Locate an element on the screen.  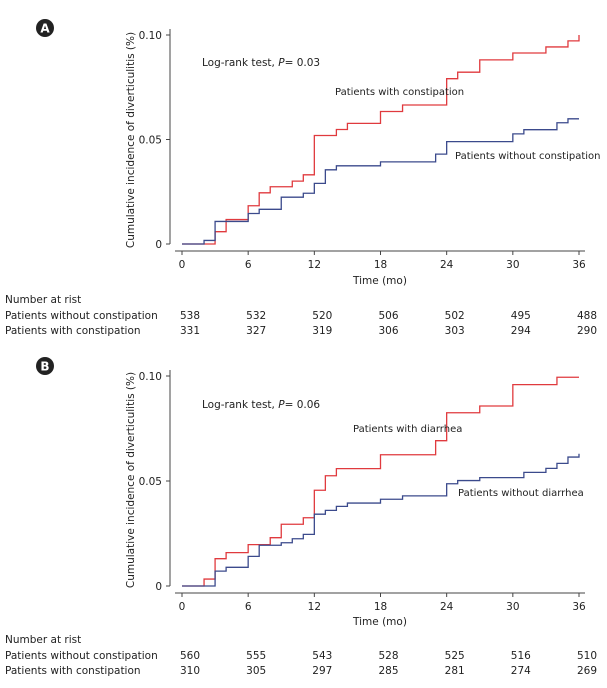
risk-value: 510 is located at coordinates (587, 656).